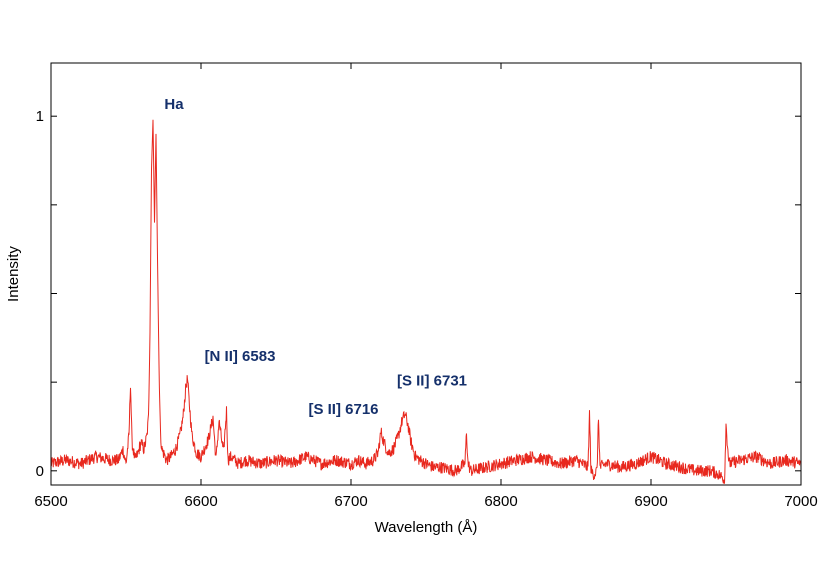  I want to click on x-tick-label: 6800, so click(500, 501).